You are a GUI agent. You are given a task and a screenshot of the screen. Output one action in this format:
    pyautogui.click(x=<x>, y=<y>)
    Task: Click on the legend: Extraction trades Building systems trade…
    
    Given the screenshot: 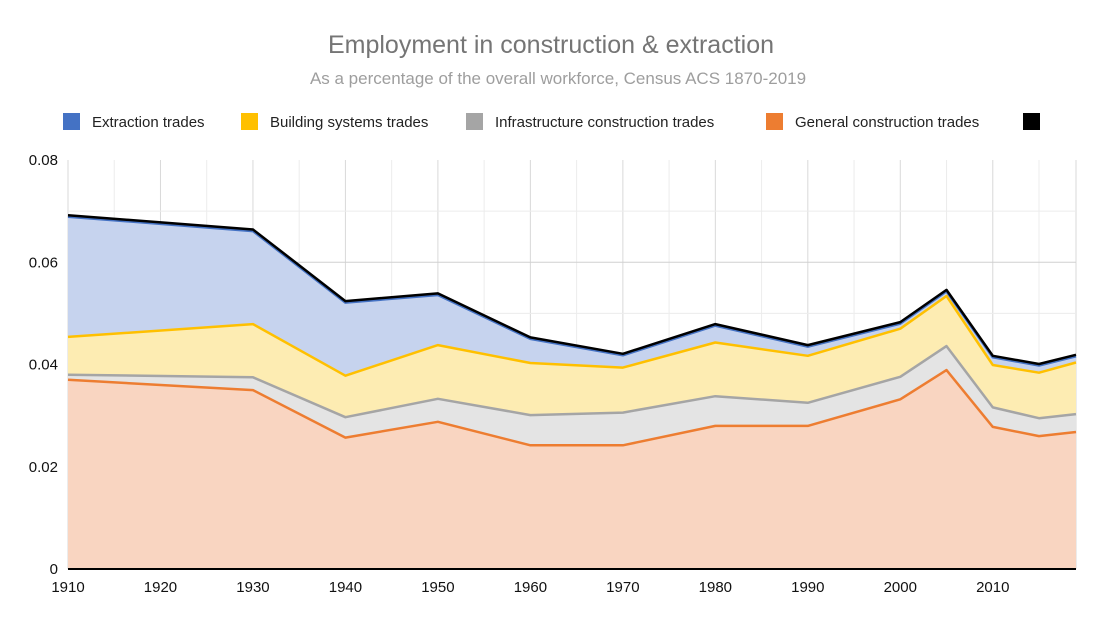 What is the action you would take?
    pyautogui.click(x=551, y=122)
    